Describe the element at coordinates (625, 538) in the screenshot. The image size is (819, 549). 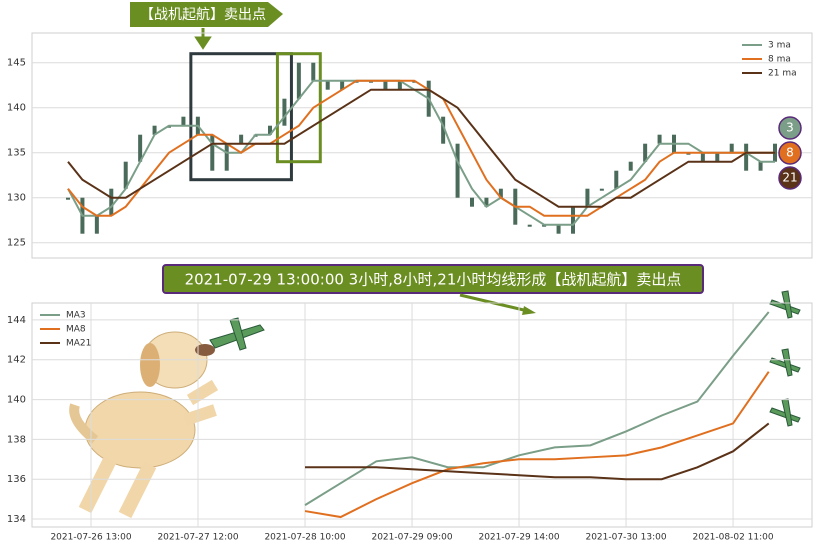
I see `x-tick-label: 2021-07-30 13:00` at that location.